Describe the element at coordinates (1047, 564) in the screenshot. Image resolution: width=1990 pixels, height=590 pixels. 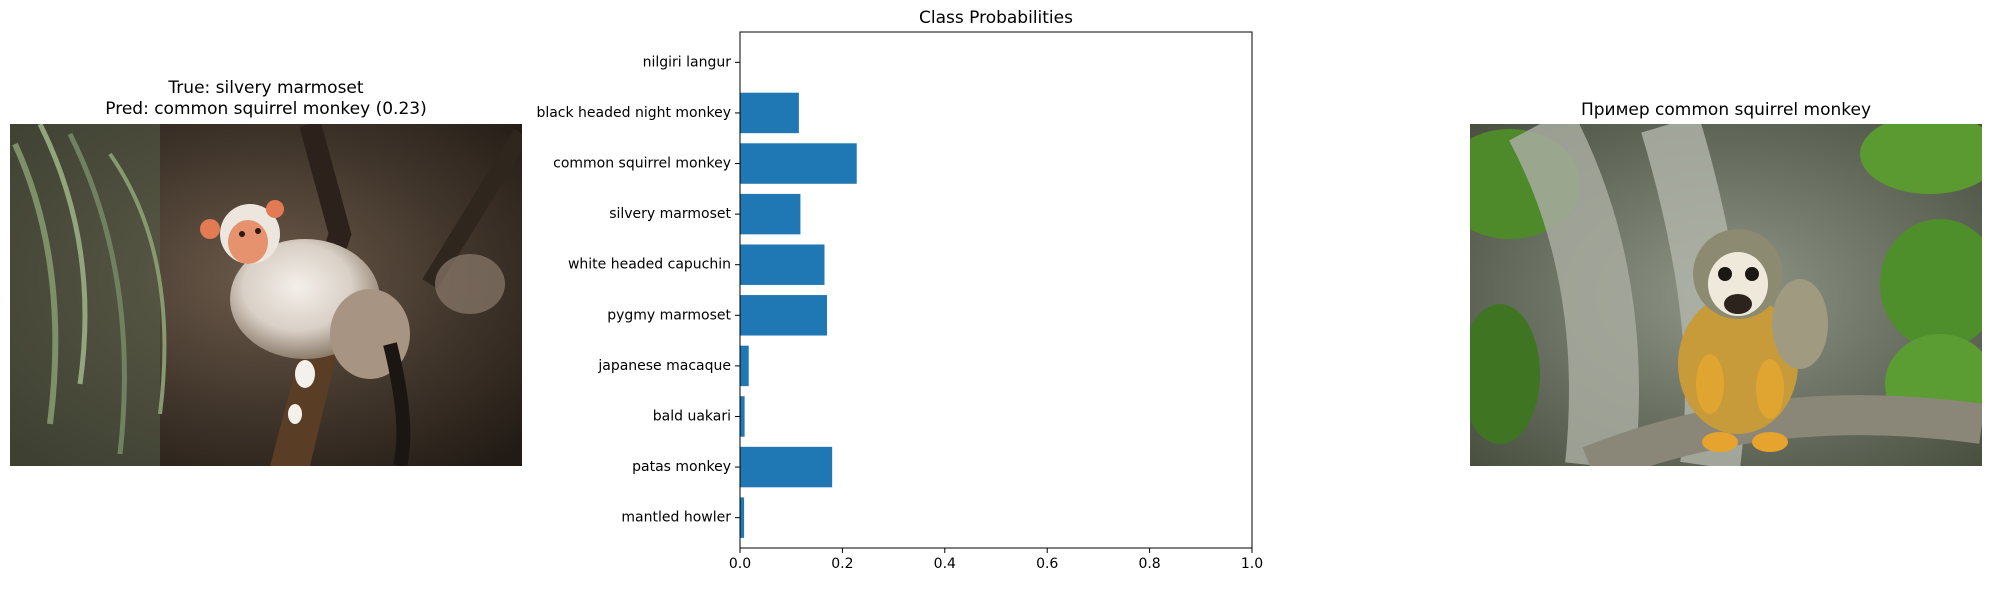
I see `x-tick-label: 0.6` at that location.